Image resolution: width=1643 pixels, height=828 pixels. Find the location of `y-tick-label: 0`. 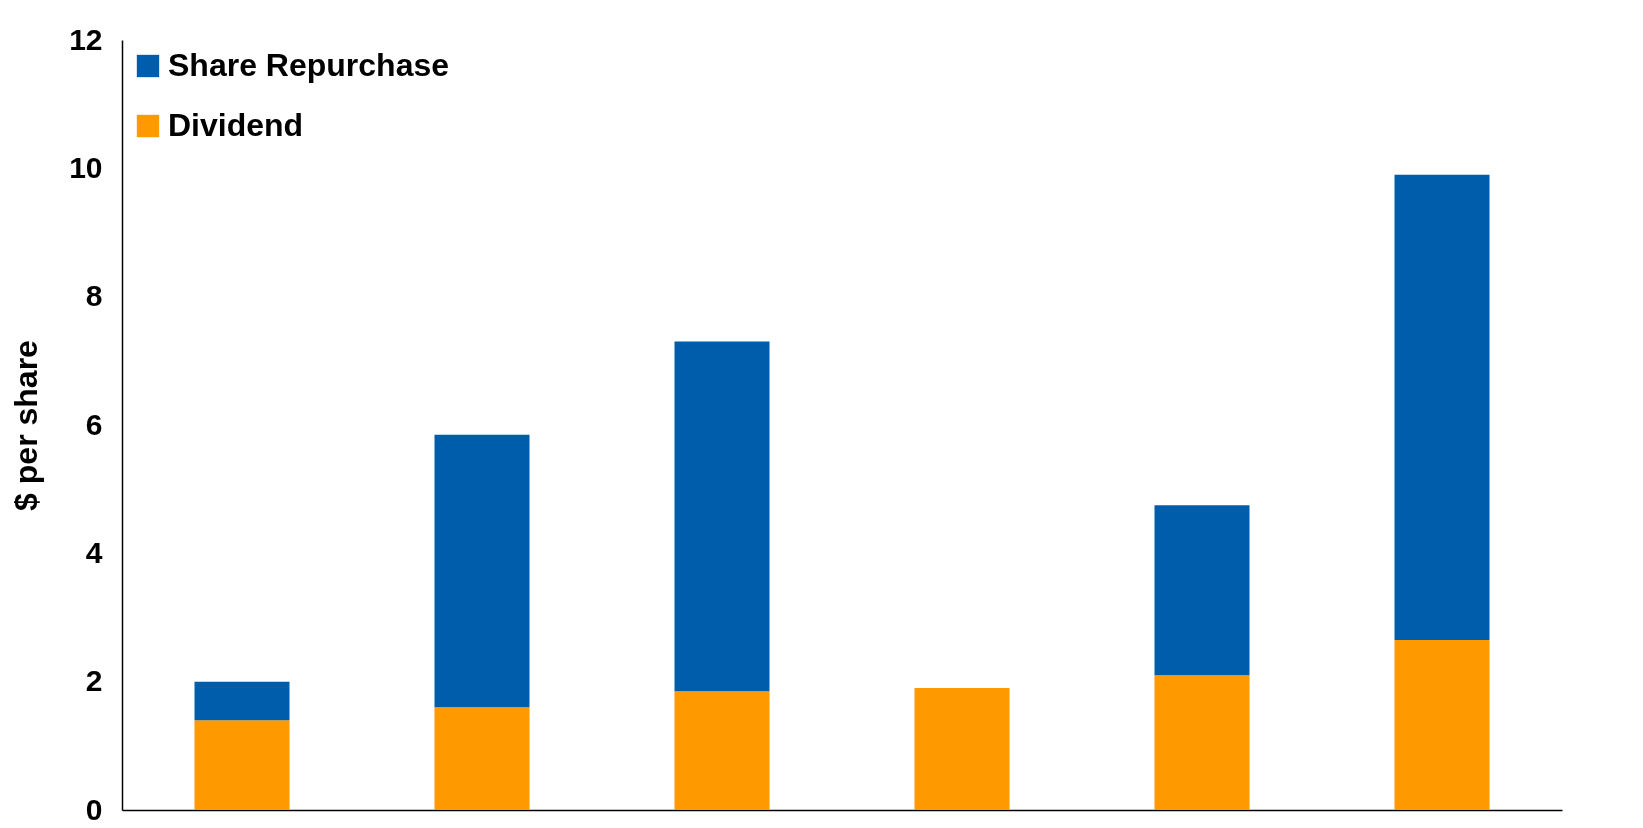

y-tick-label: 0 is located at coordinates (94, 809).